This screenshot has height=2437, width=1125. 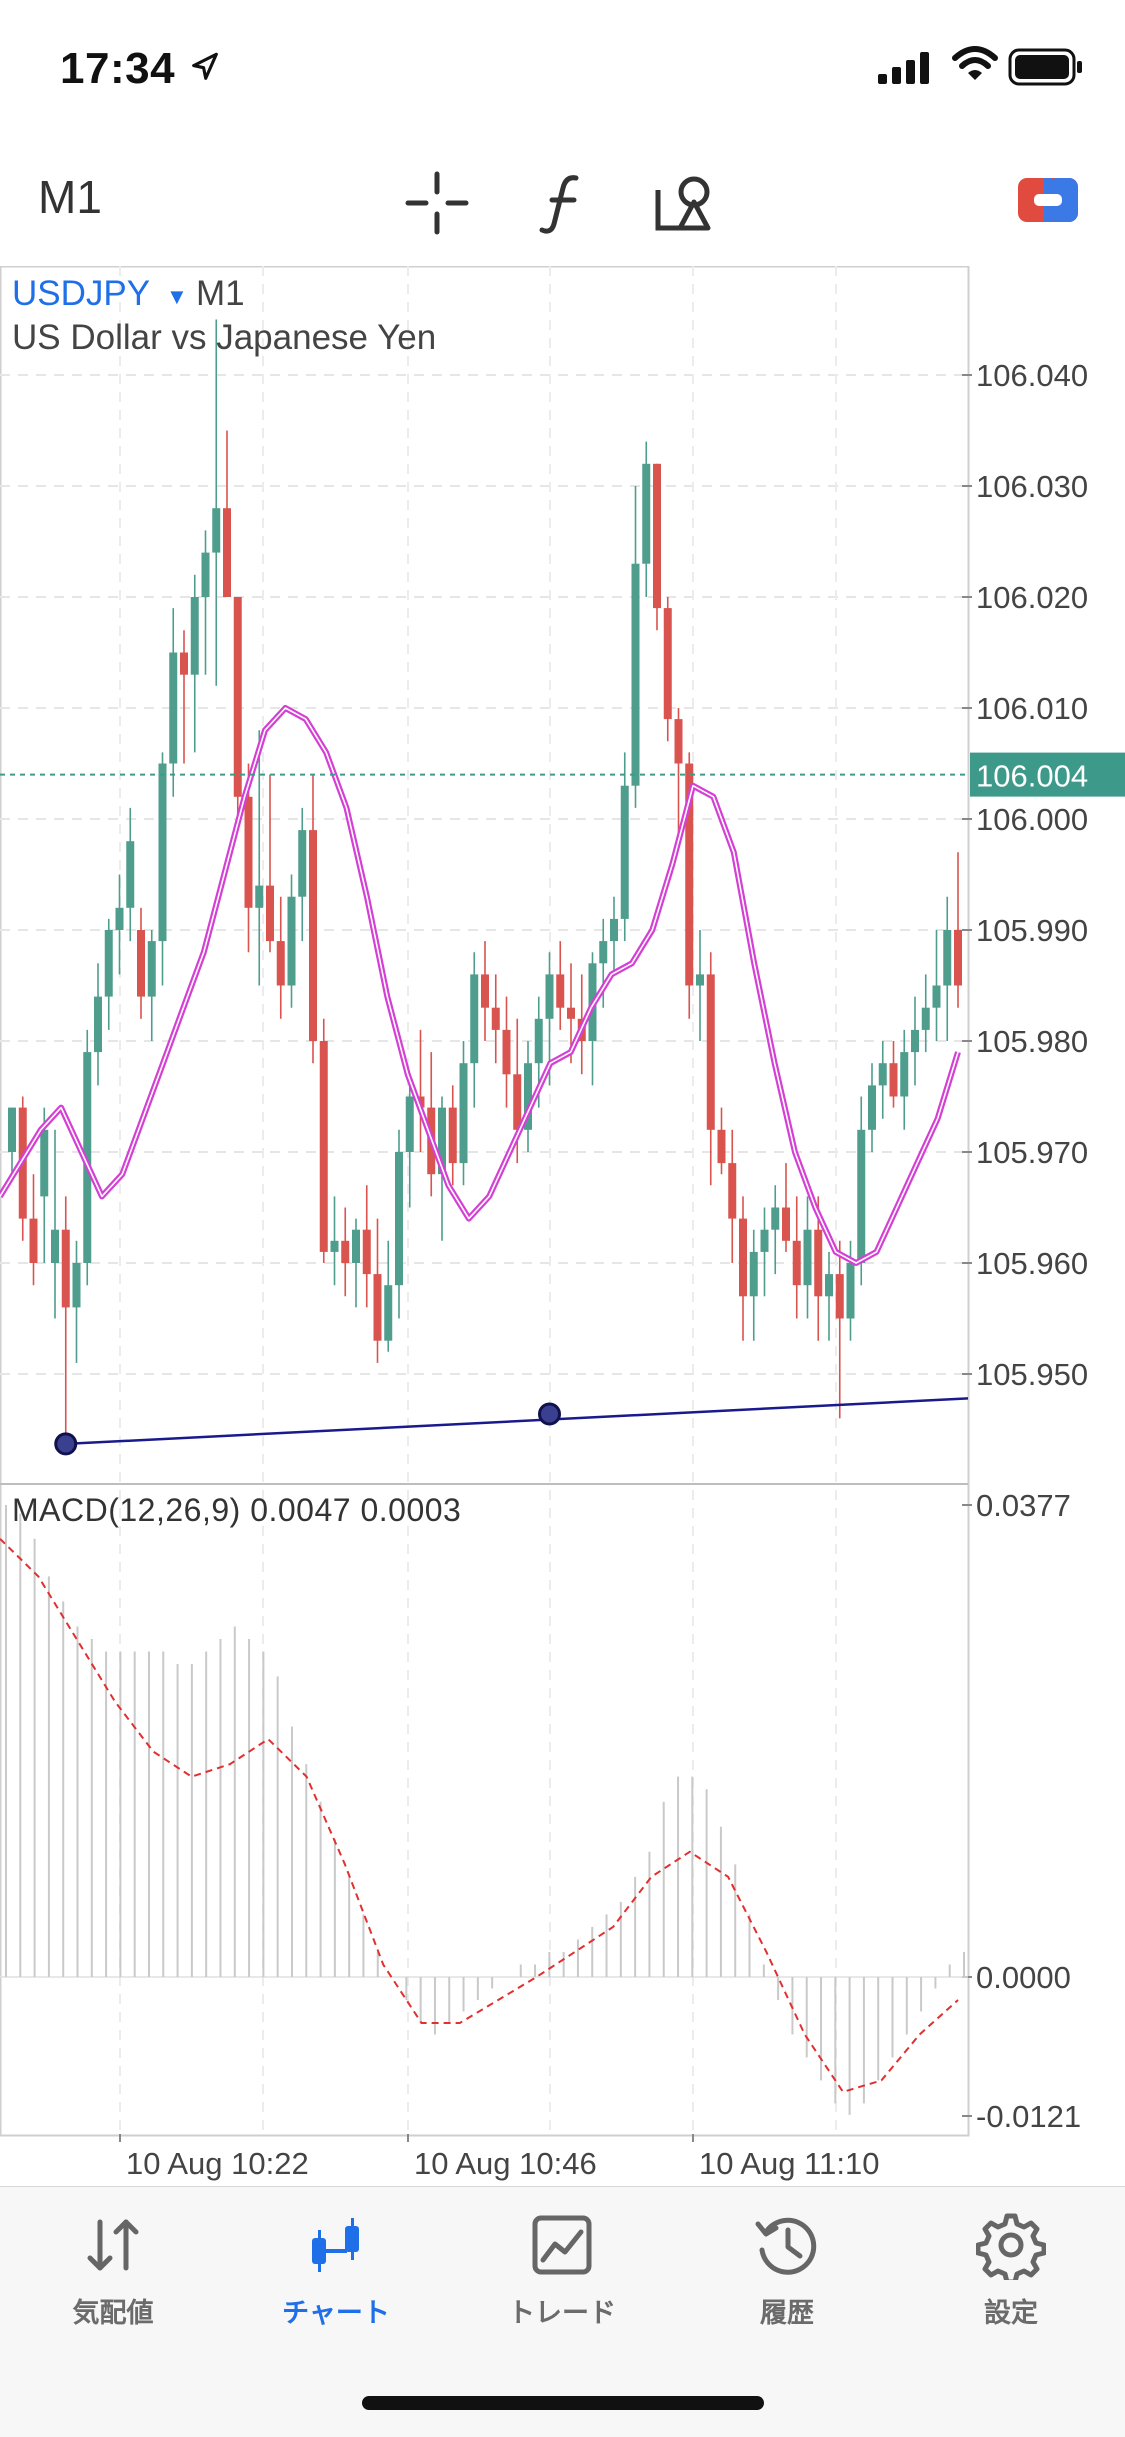 I want to click on price-tick-label: 106.020, so click(x=1032, y=597).